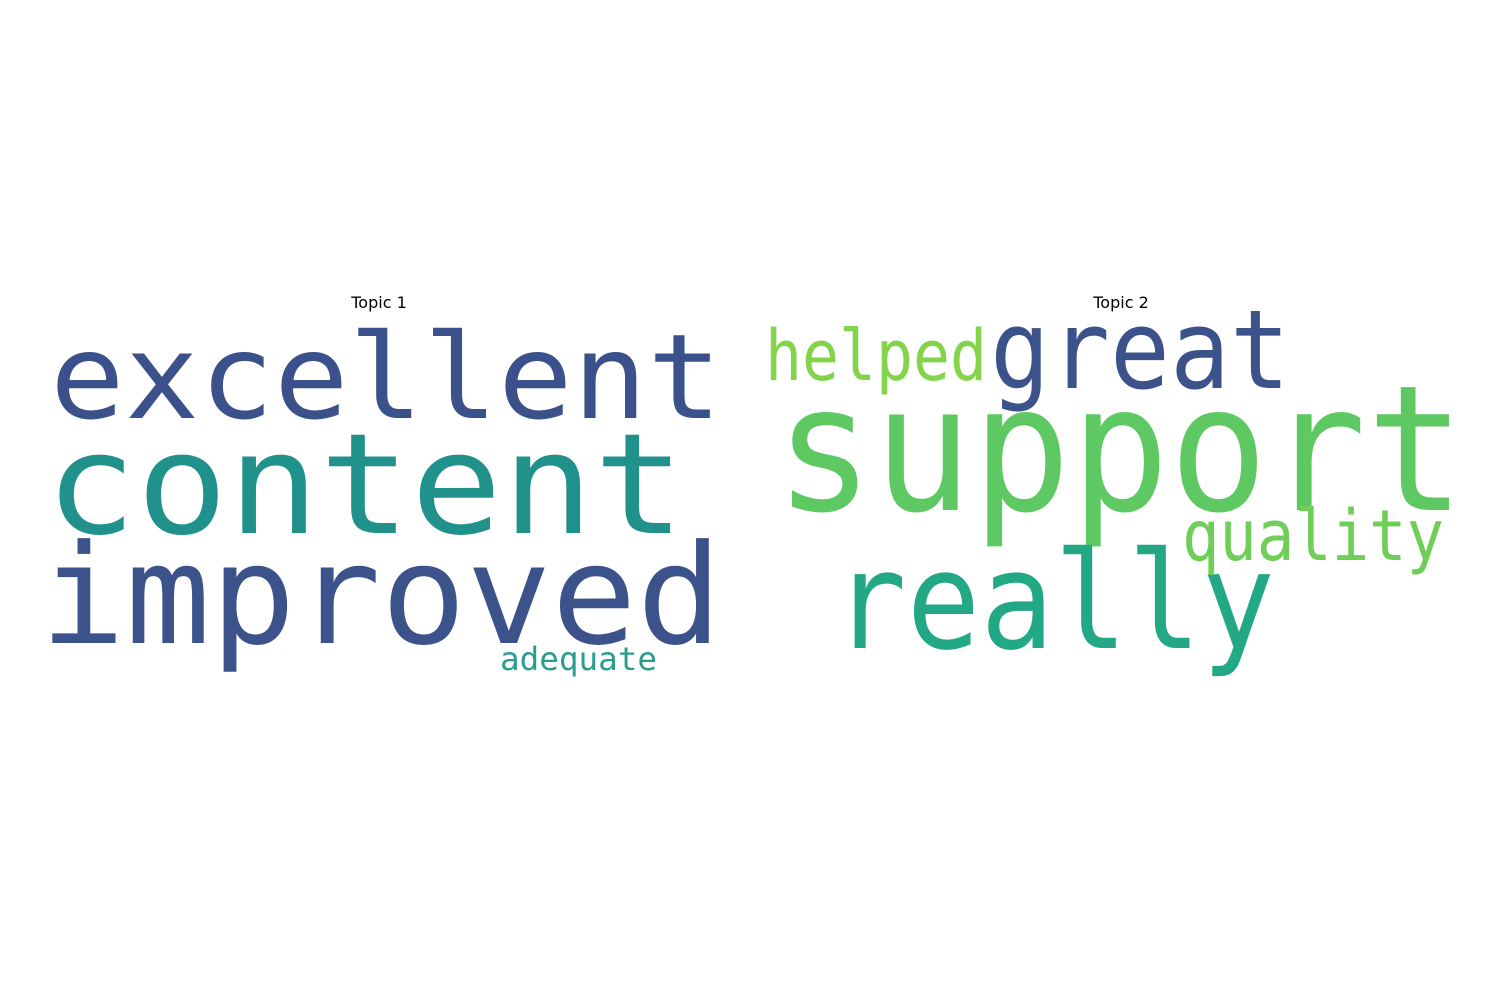 Image resolution: width=1500 pixels, height=1000 pixels. Describe the element at coordinates (365, 485) in the screenshot. I see `word-content: content` at that location.